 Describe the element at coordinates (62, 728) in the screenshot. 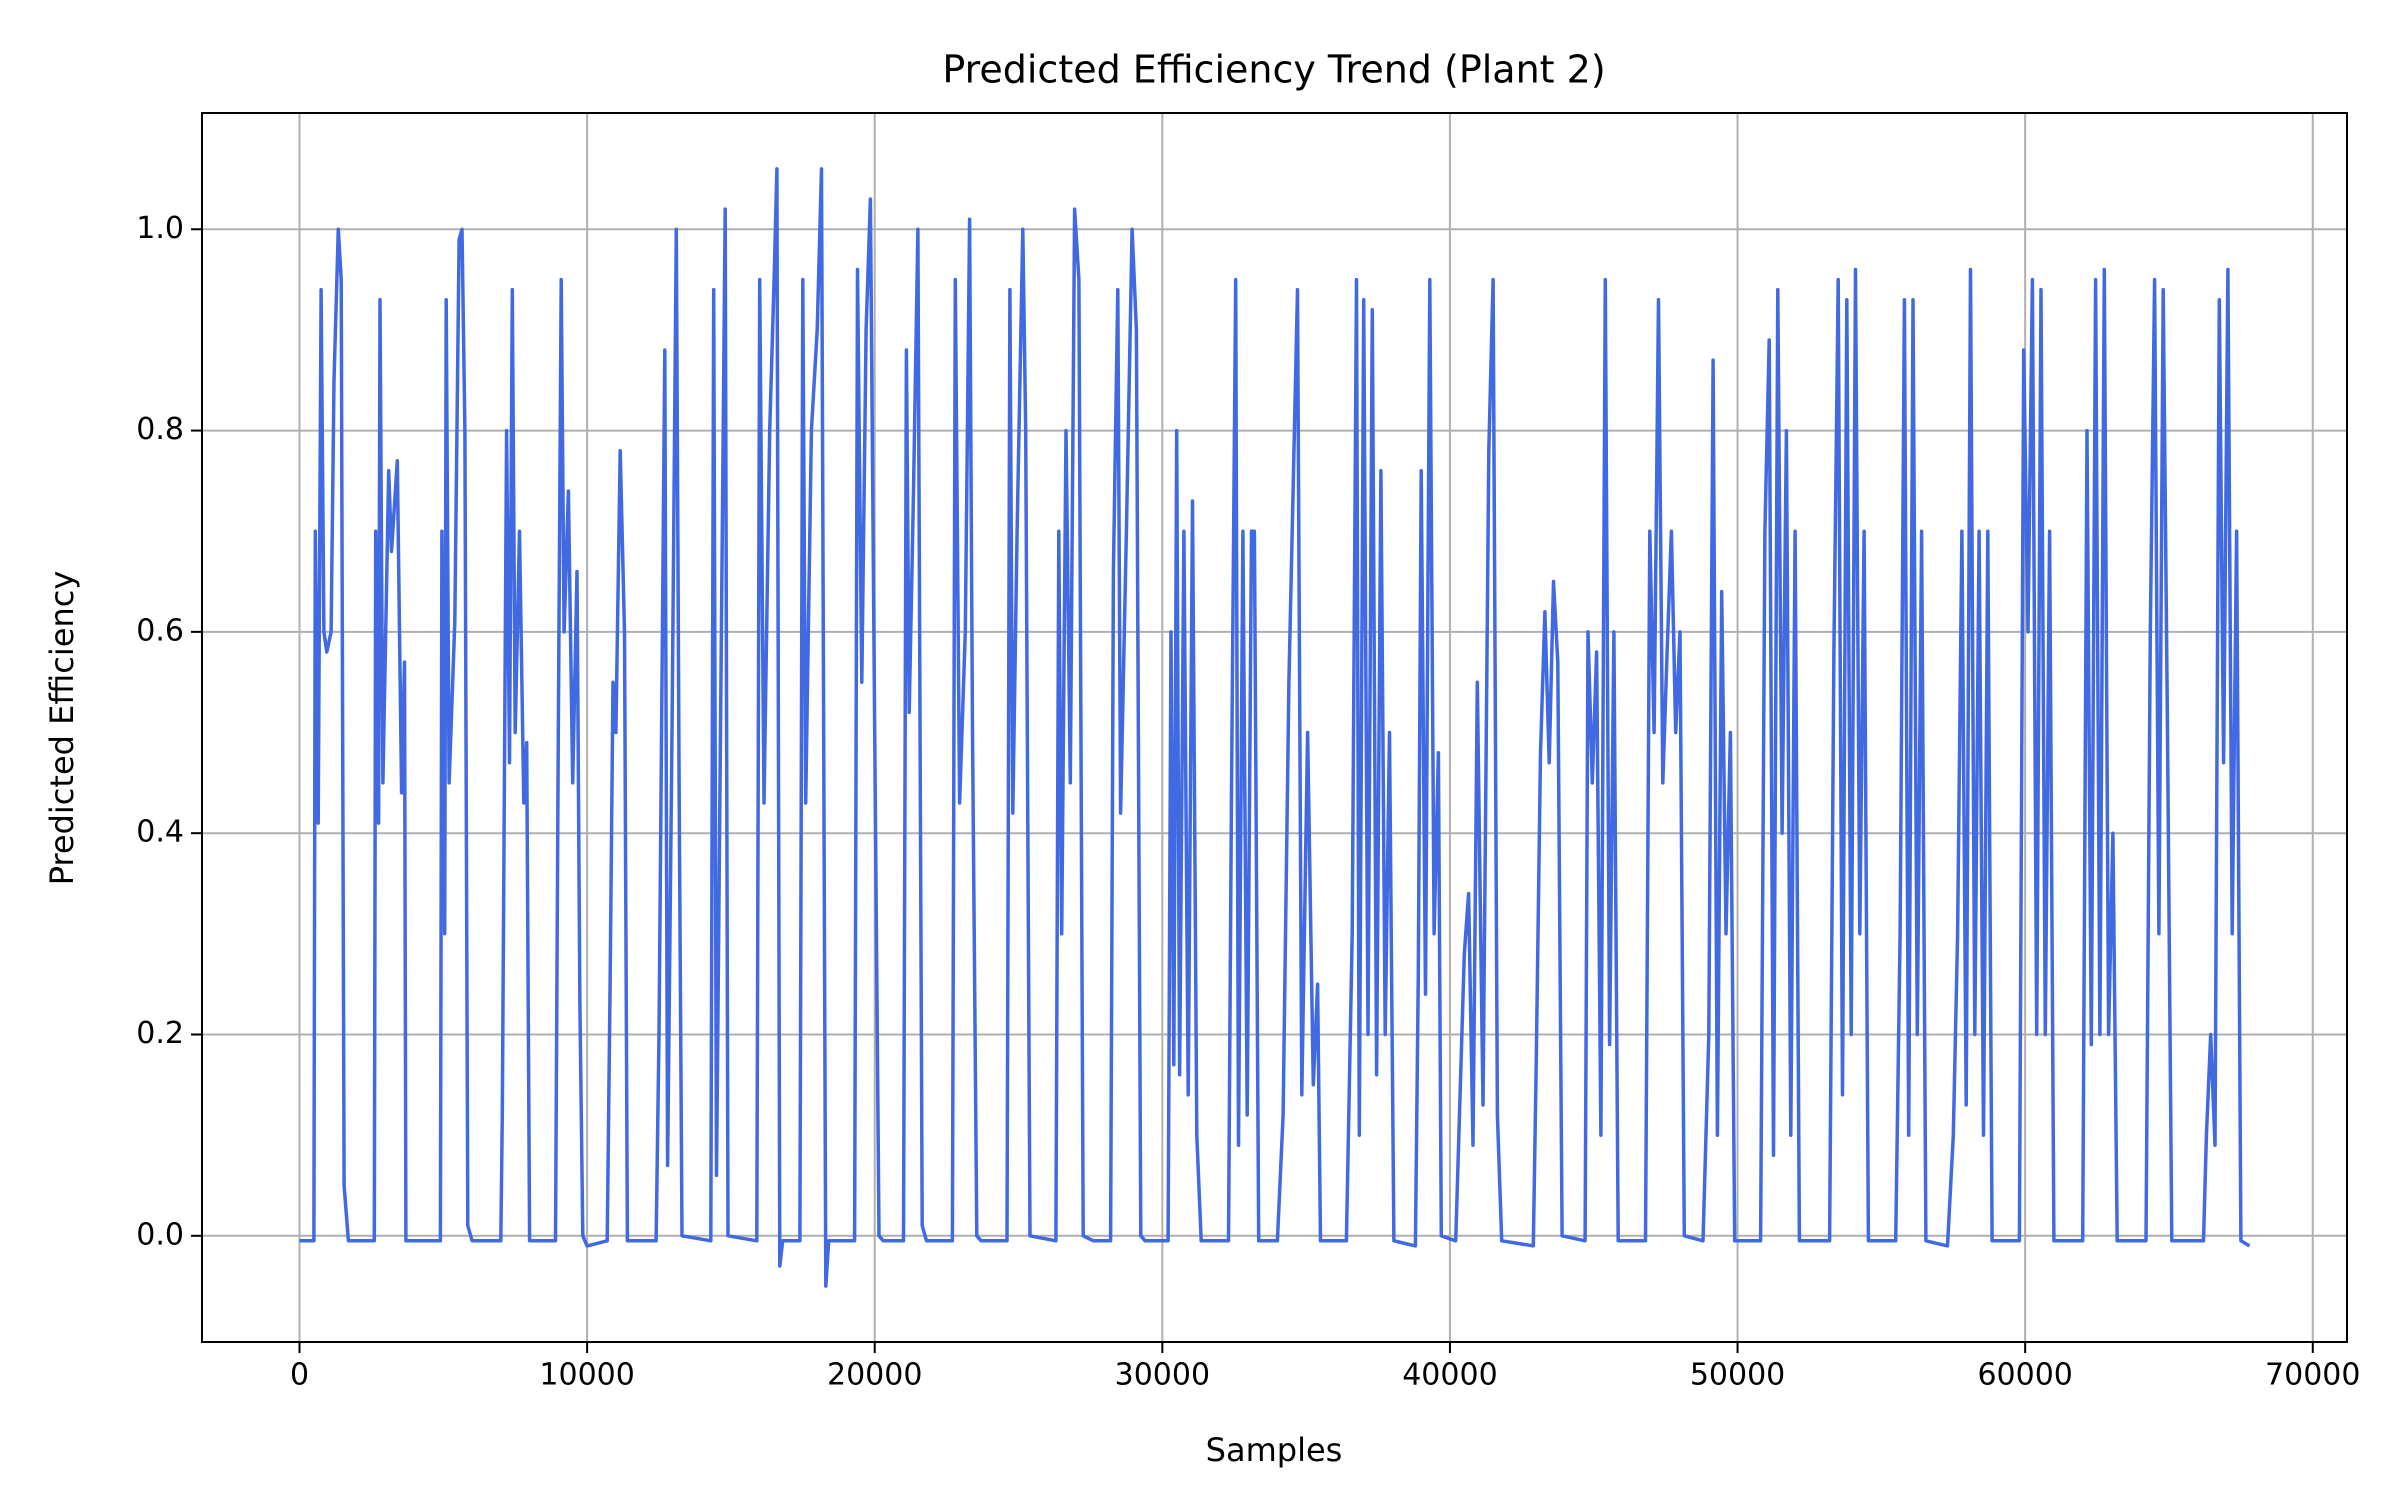

I see `y-axis-label: Predicted Efficiency` at that location.